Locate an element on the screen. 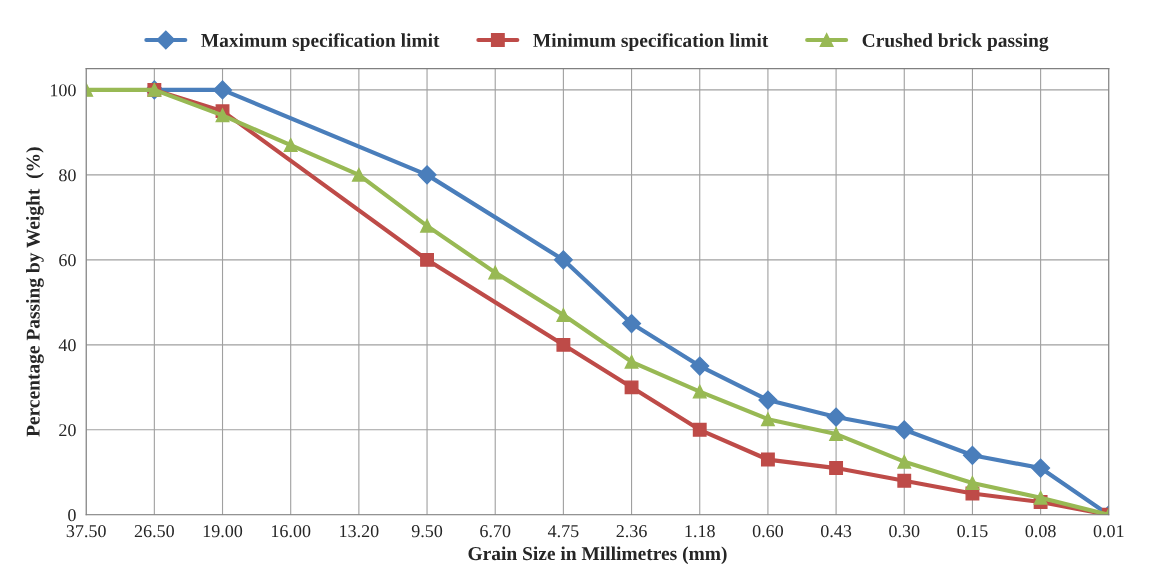  x-tick-label: 0.60 is located at coordinates (768, 531).